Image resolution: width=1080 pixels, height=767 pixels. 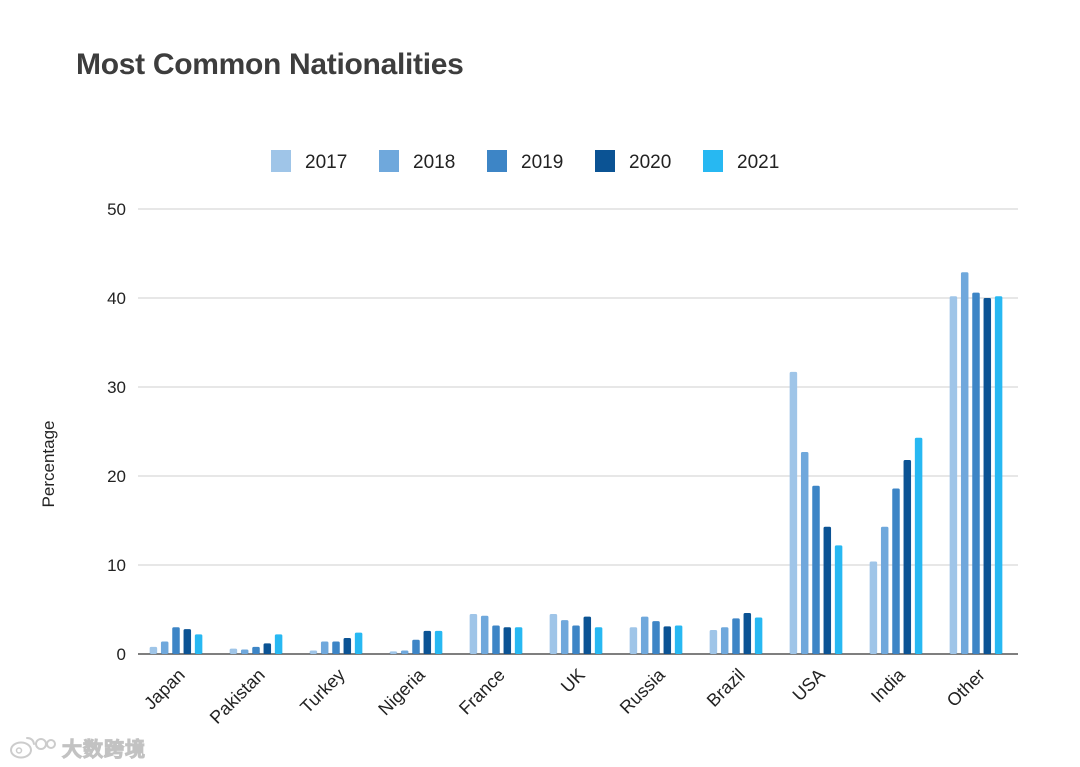 What do you see at coordinates (336, 647) in the screenshot?
I see `bar-turkey-2019` at bounding box center [336, 647].